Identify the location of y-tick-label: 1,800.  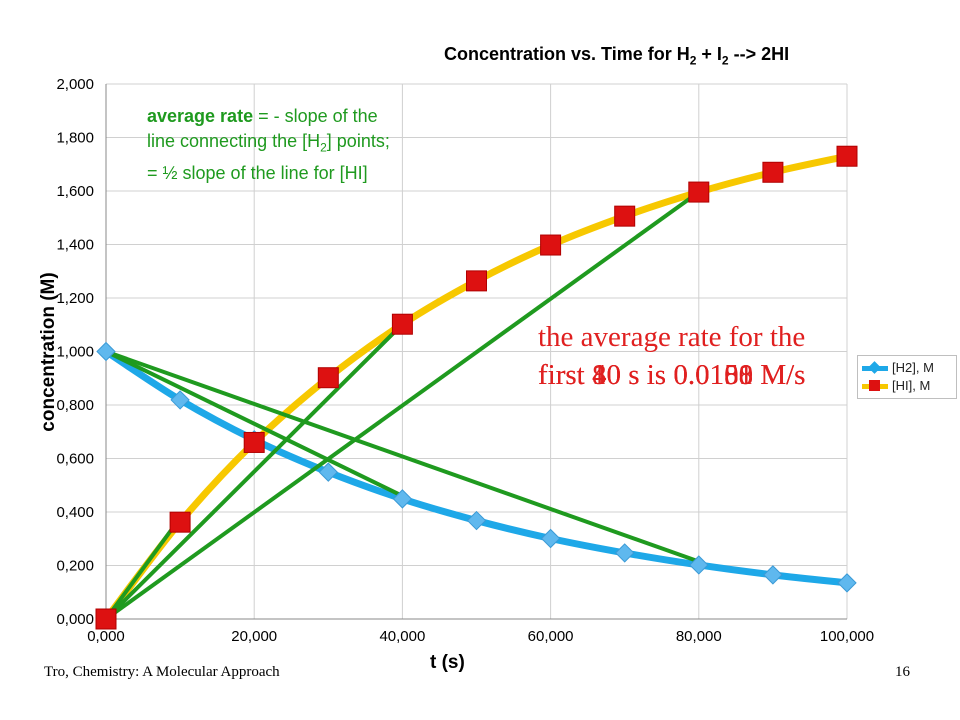
(75, 138).